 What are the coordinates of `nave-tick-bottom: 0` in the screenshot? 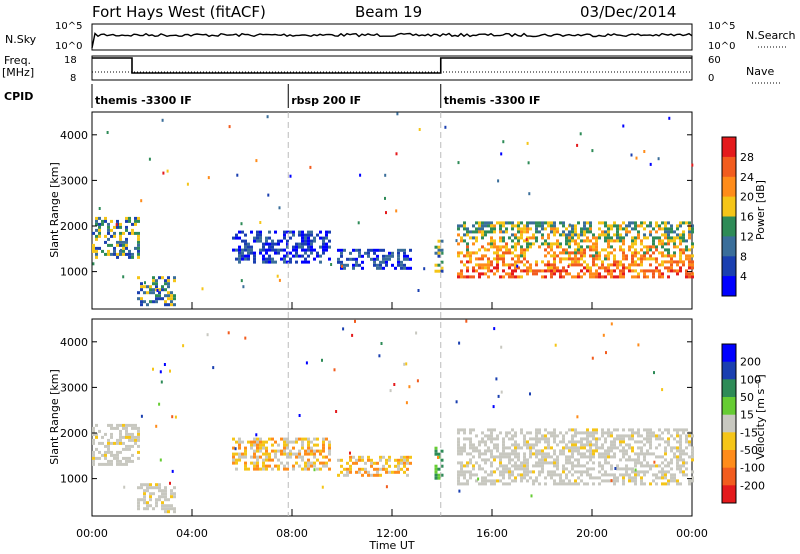 It's located at (711, 78).